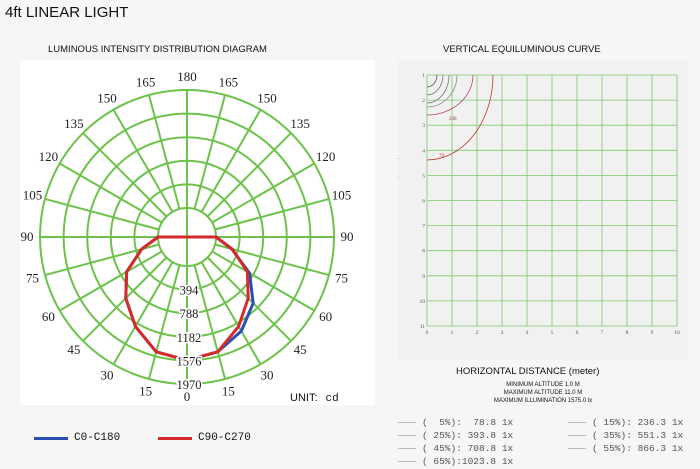 This screenshot has height=469, width=700. I want to click on y-tick-label: 9, so click(423, 277).